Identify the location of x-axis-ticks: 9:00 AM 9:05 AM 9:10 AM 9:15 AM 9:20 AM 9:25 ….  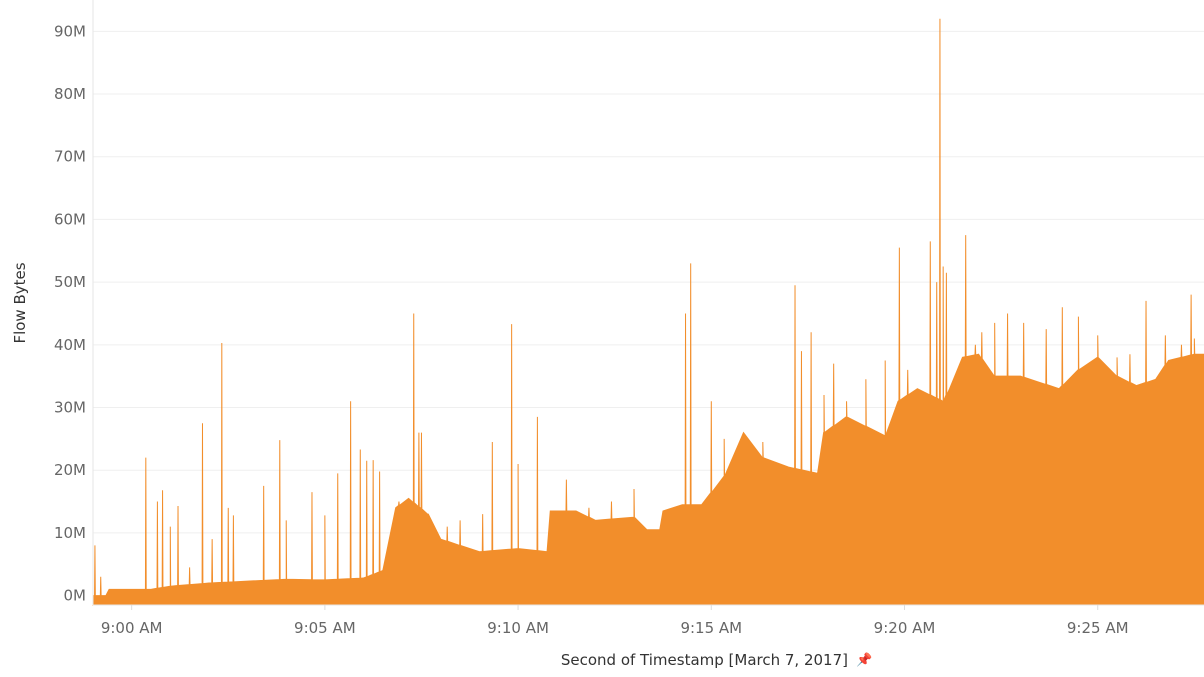
(615, 621).